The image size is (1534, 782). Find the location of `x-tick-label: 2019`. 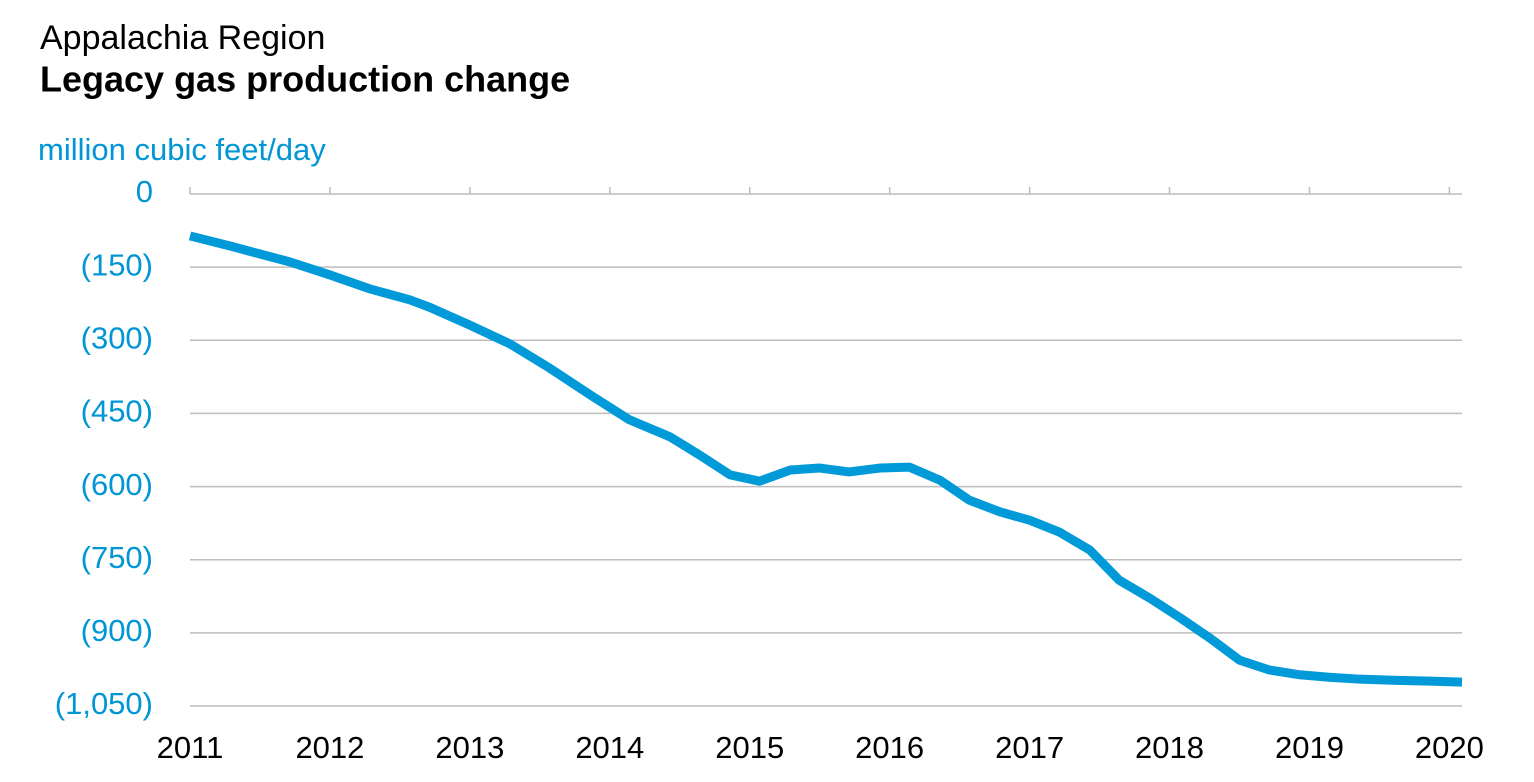

x-tick-label: 2019 is located at coordinates (1309, 747).